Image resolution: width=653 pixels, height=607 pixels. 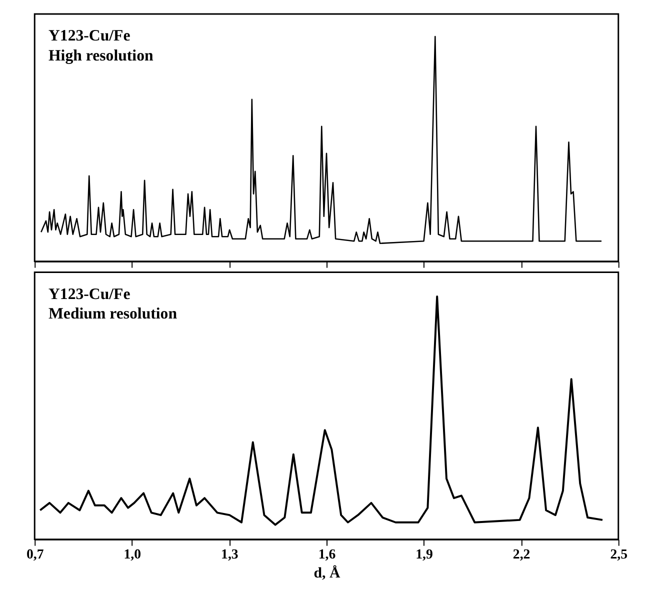 I want to click on x-tick-label: 0,7, so click(x=35, y=554).